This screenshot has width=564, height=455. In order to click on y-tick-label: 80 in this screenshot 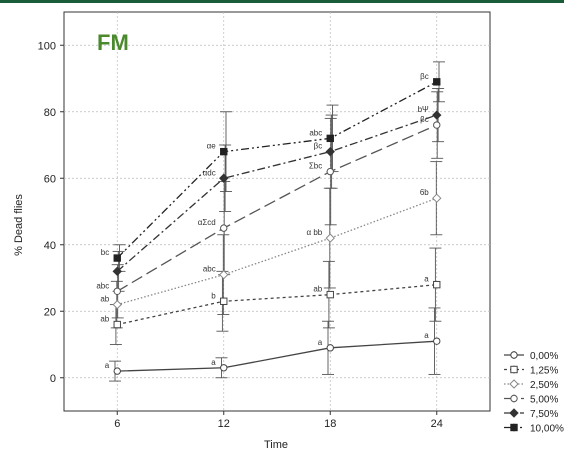, I will do `click(50, 113)`.